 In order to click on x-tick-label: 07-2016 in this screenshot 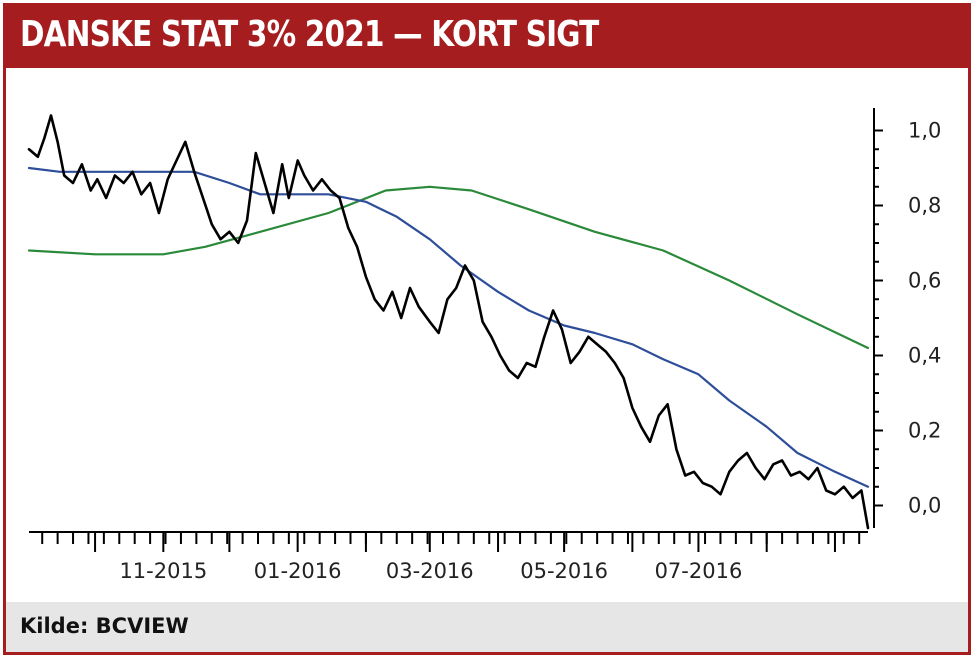, I will do `click(699, 571)`.